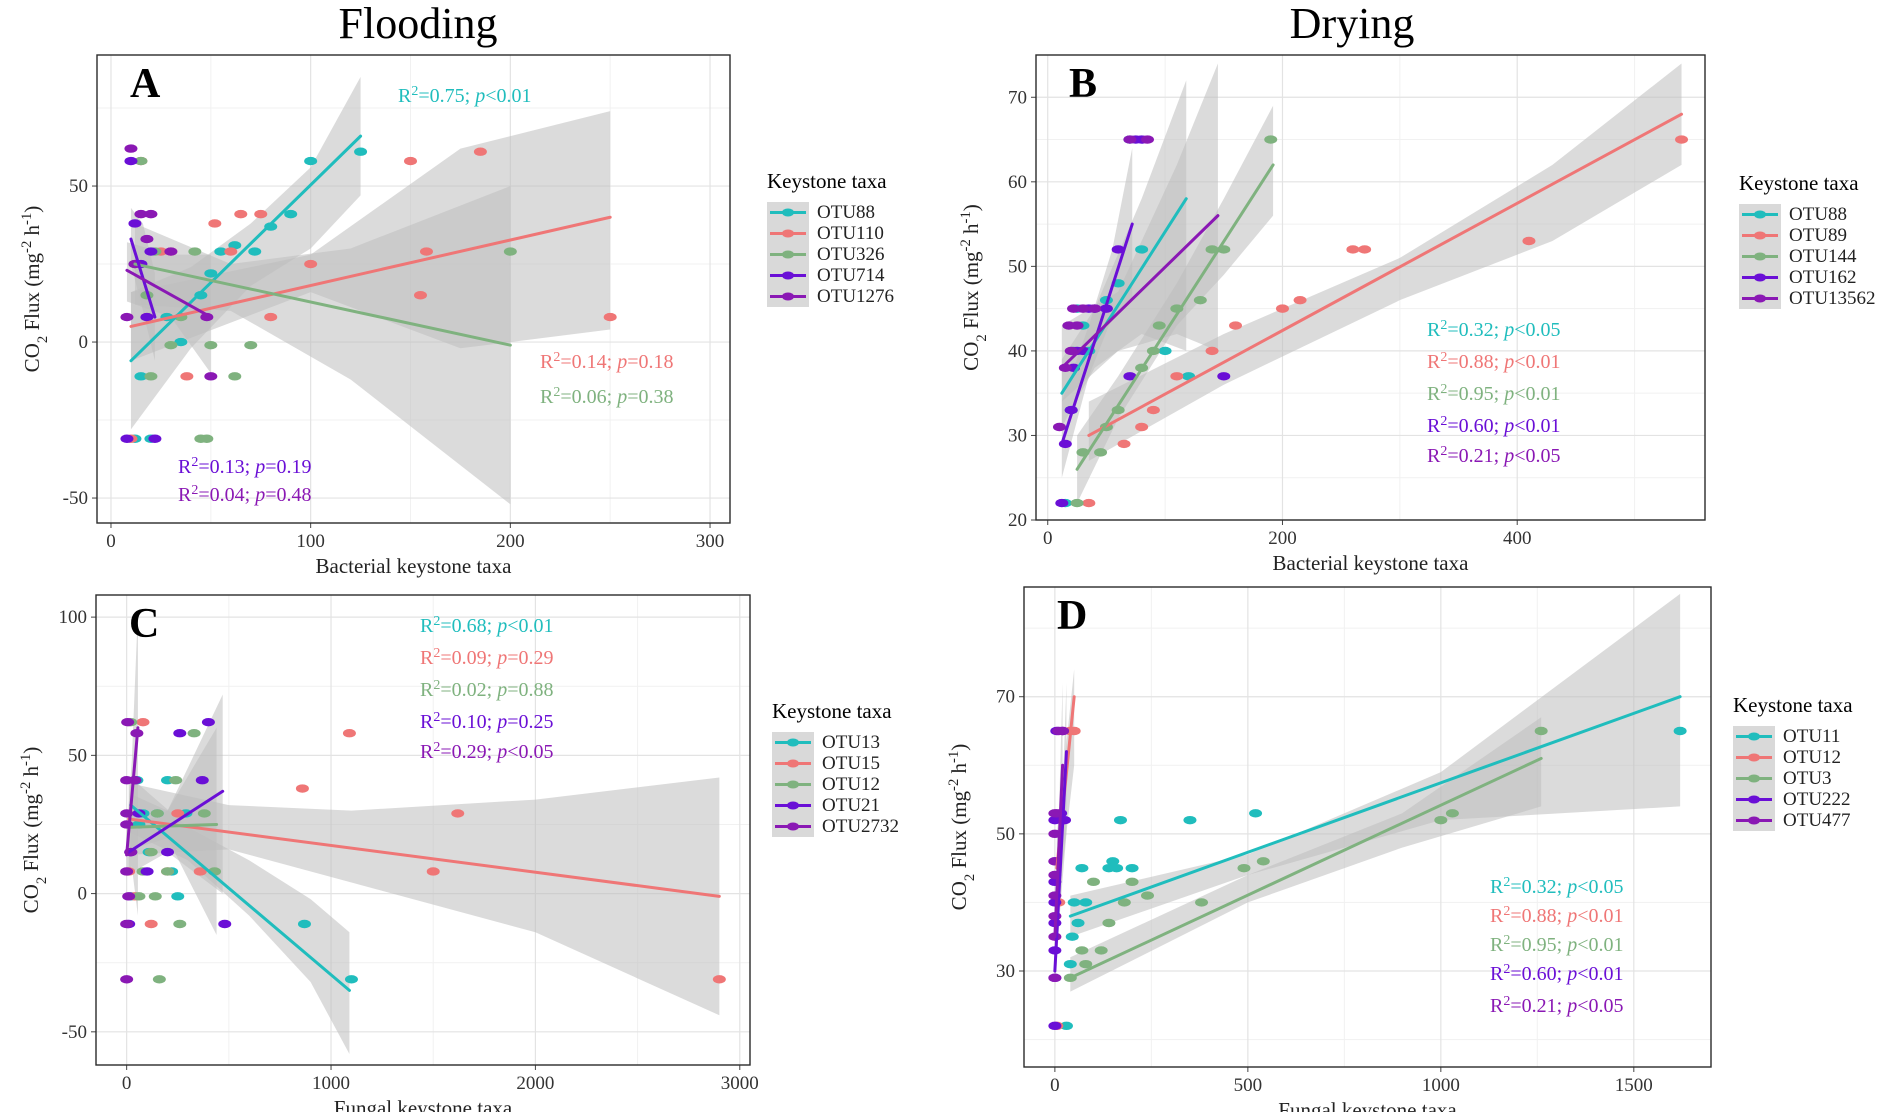  What do you see at coordinates (1823, 256) in the screenshot?
I see `legend-label-otu144: OTU144` at bounding box center [1823, 256].